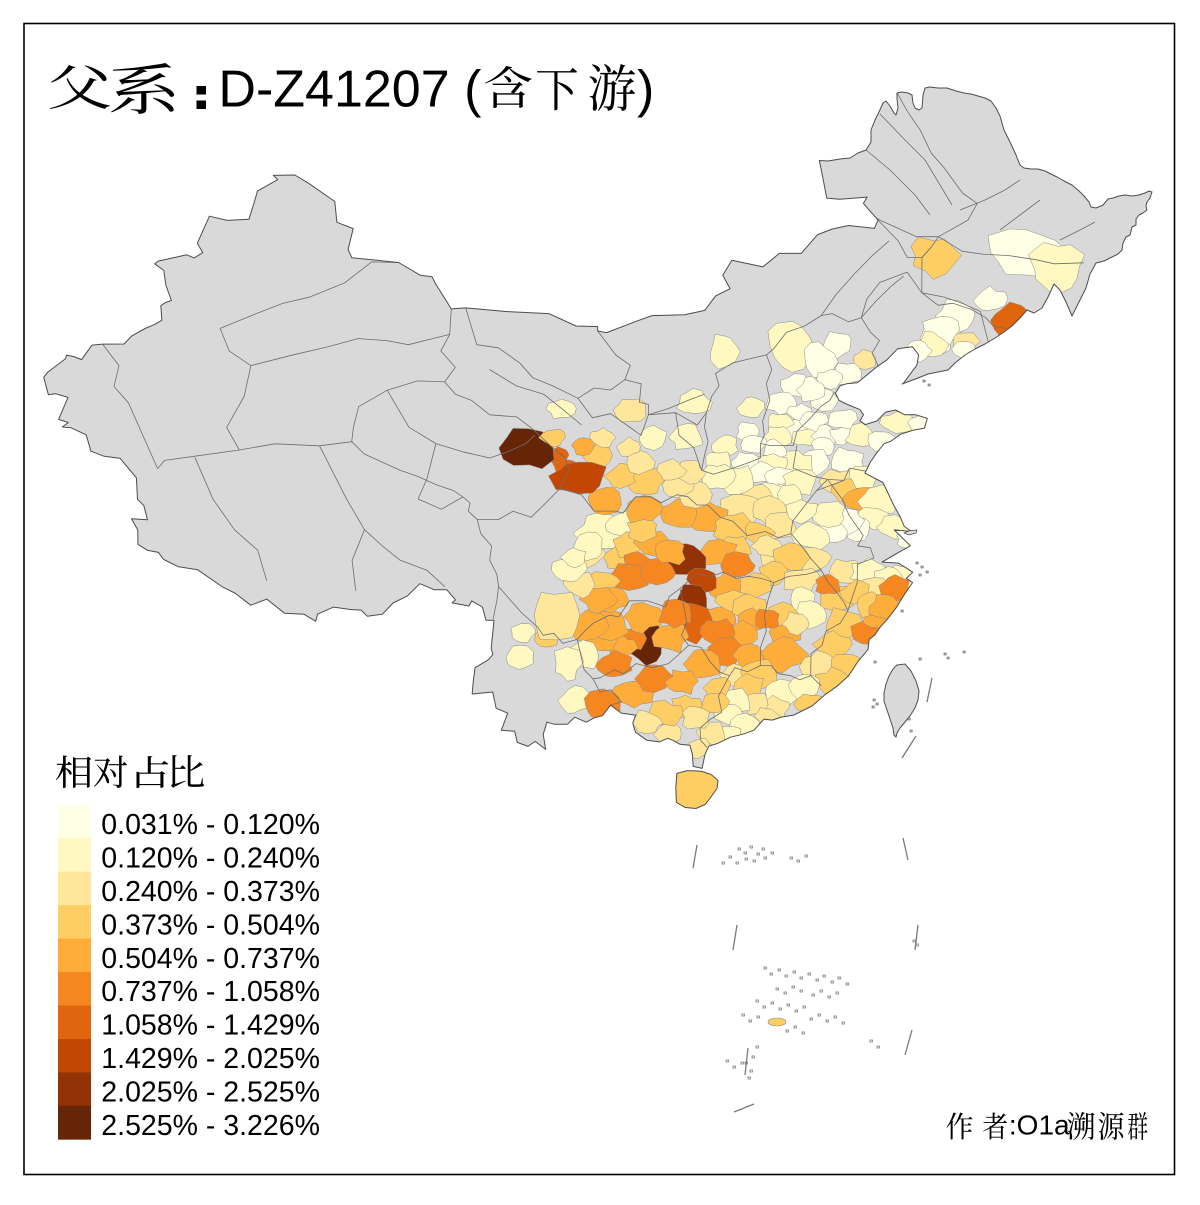 Image resolution: width=1200 pixels, height=1205 pixels. What do you see at coordinates (350, 90) in the screenshot?
I see `svg-text: D-Z41207 (` at bounding box center [350, 90].